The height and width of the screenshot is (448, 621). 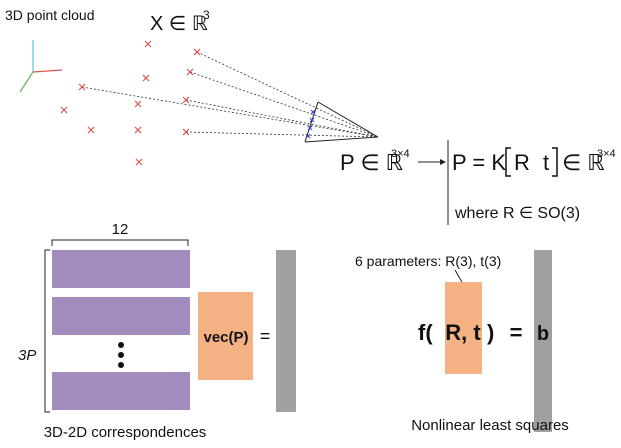 I want to click on image-points, so click(x=310, y=124).